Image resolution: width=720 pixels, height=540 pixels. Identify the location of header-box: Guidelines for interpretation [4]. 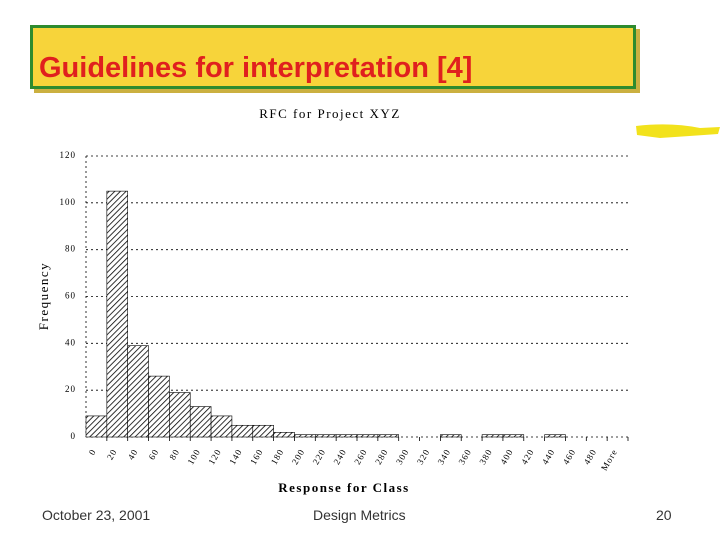
(333, 57).